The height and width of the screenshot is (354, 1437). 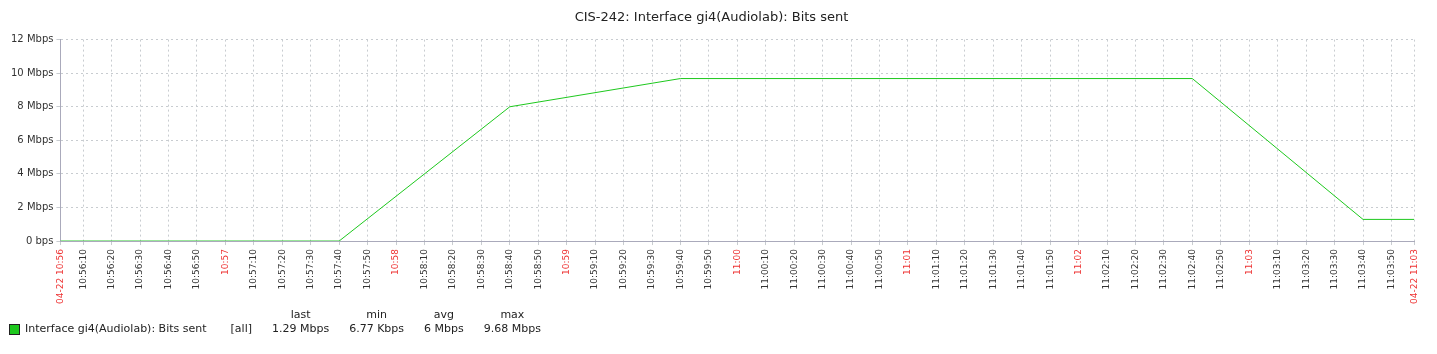 What do you see at coordinates (253, 269) in the screenshot?
I see `x-tick-label: 10:57:10` at bounding box center [253, 269].